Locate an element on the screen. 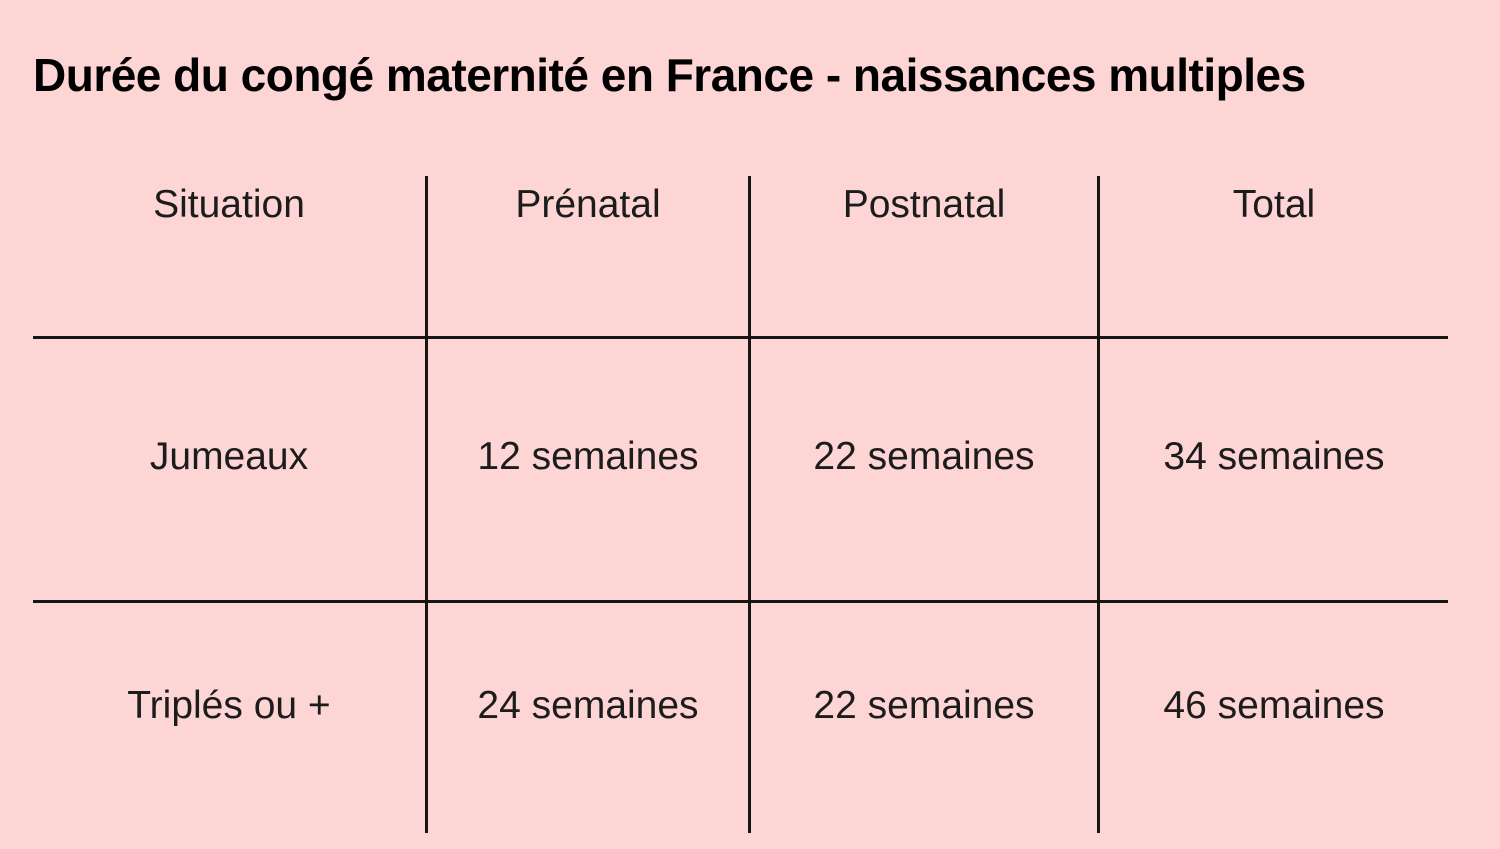  column-header-postnatal: Postnatal is located at coordinates (924, 204).